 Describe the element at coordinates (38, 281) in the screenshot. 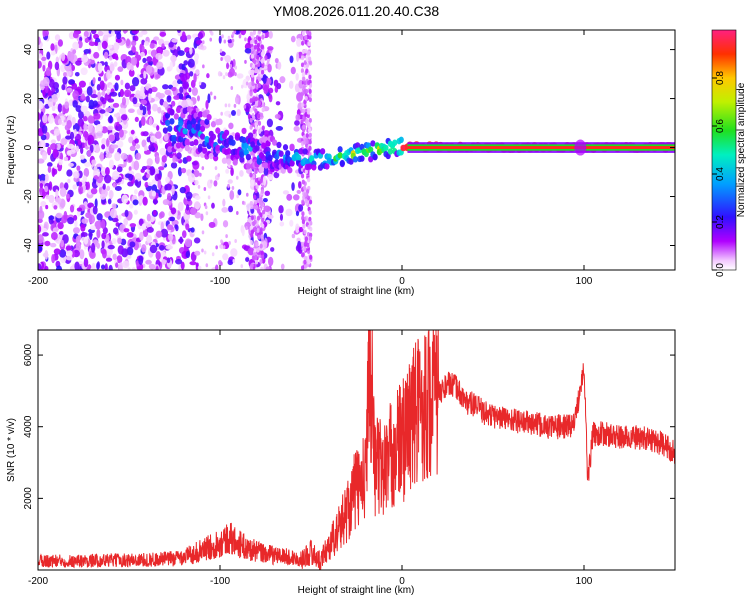

I see `spectrogram-x-tick-label: -200` at that location.